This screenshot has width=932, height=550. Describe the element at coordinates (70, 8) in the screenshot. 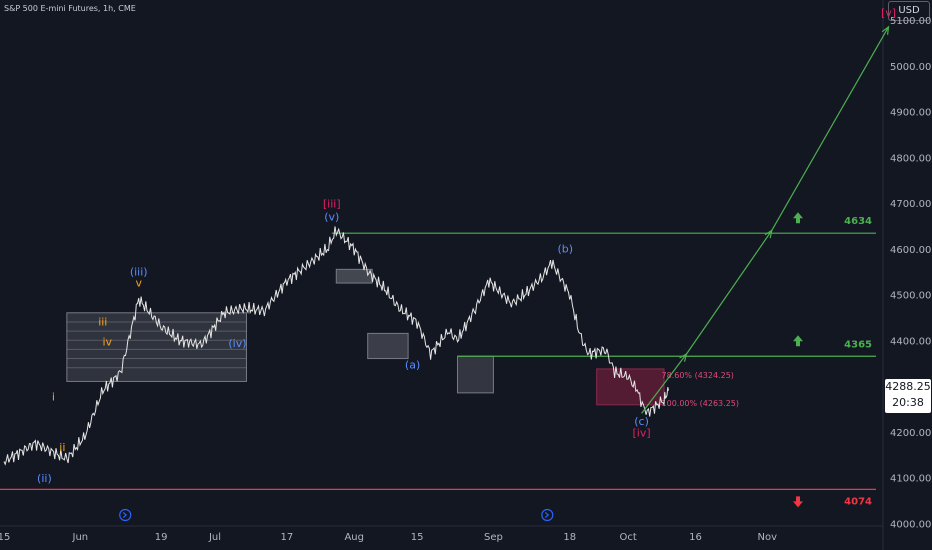

I see `chart-title: S&P 500 E-mini Futures, 1h, CME` at that location.